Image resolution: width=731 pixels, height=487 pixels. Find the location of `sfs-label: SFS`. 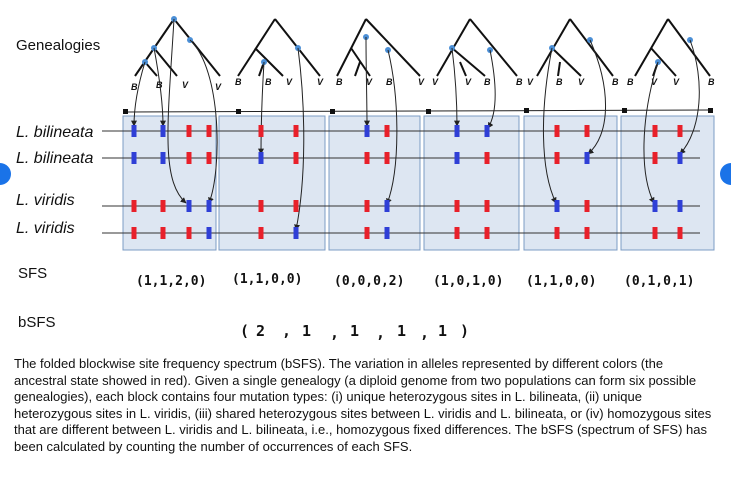

sfs-label: SFS is located at coordinates (32, 273).